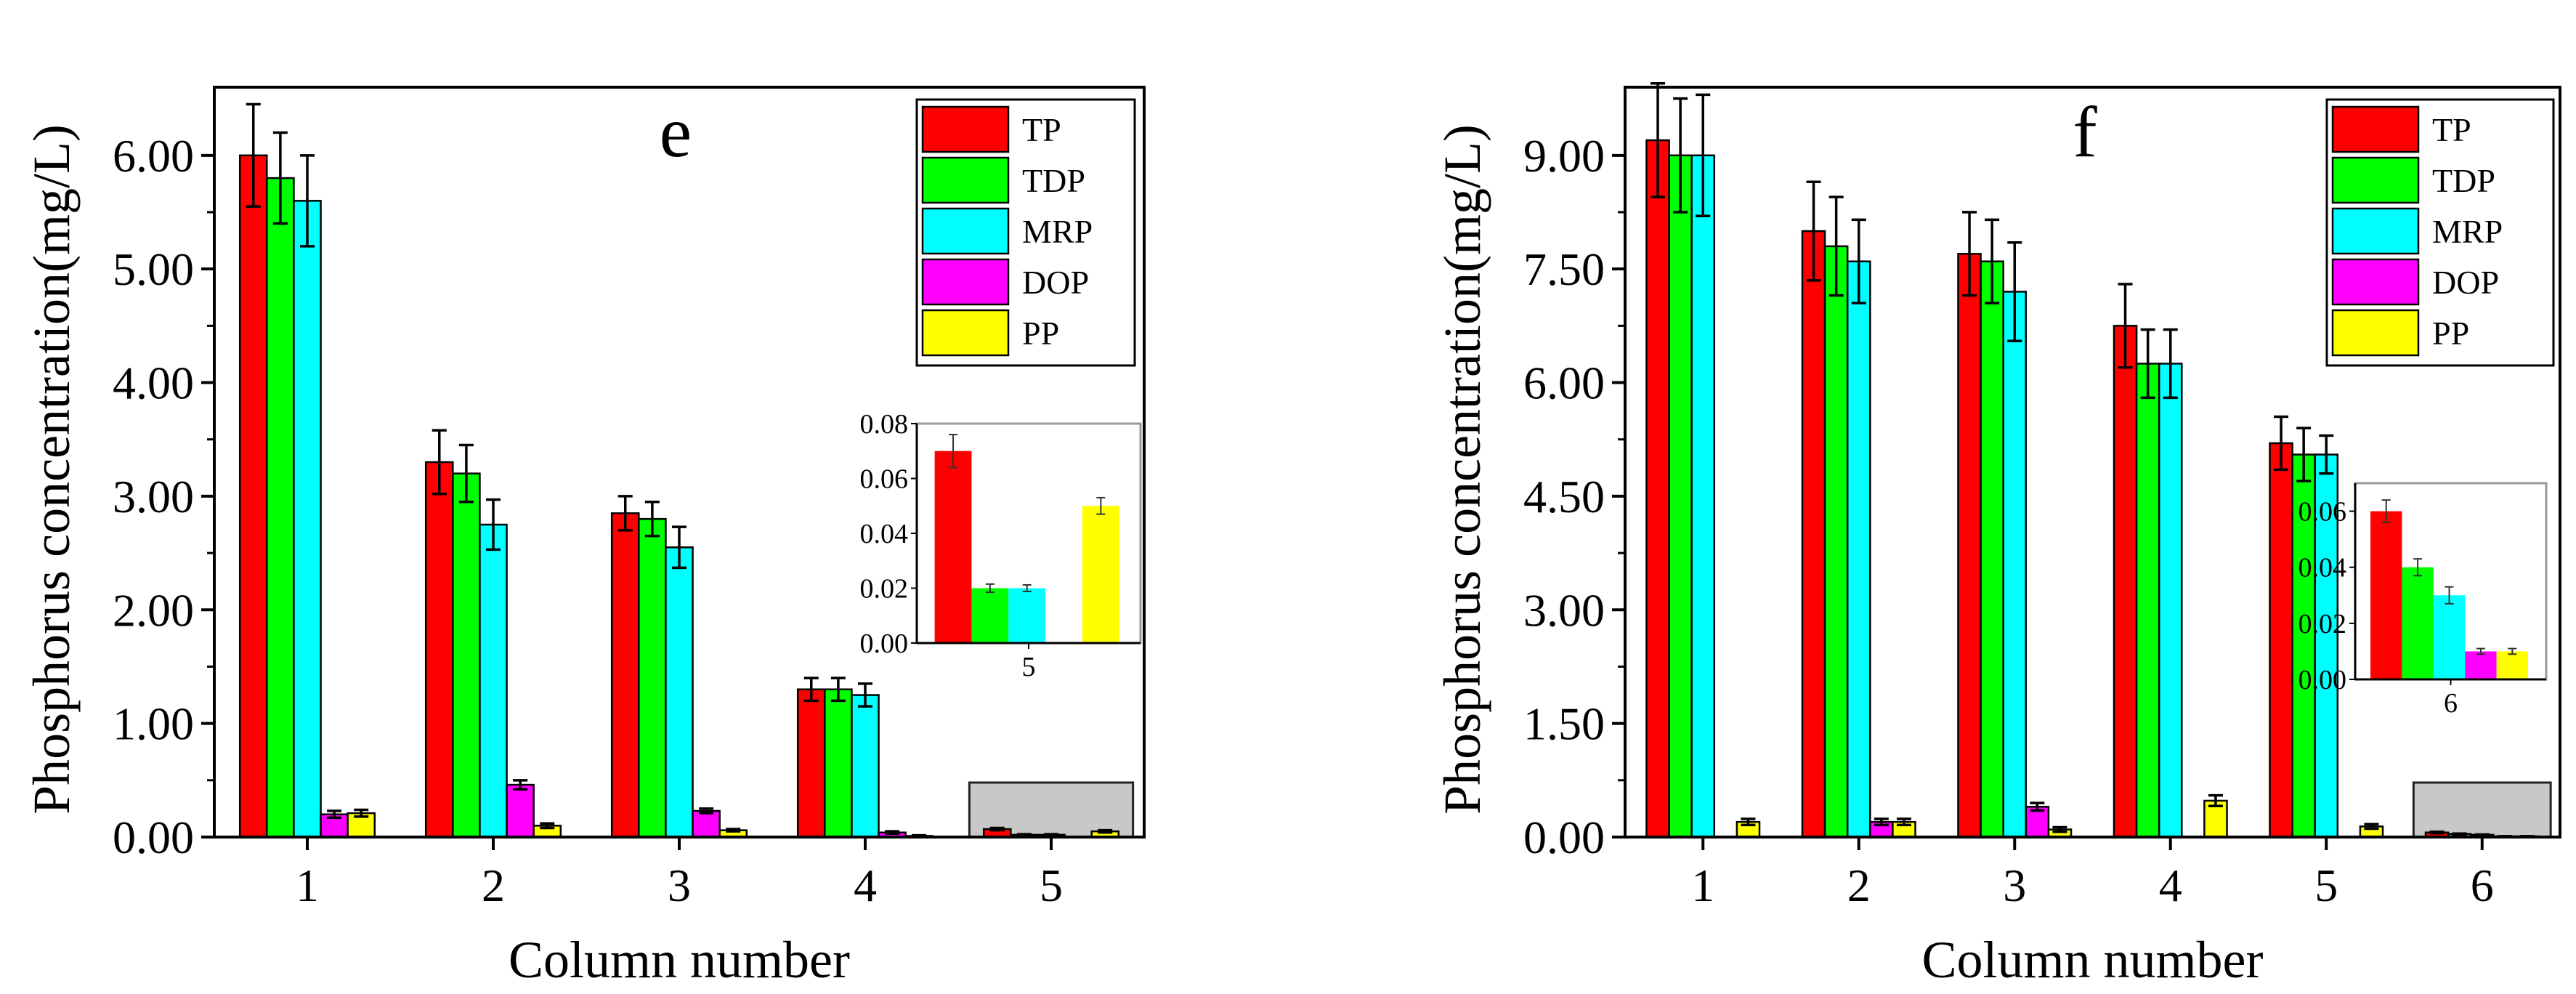 Image resolution: width=2576 pixels, height=994 pixels. I want to click on inset-error-bar-dop, so click(2480, 651).